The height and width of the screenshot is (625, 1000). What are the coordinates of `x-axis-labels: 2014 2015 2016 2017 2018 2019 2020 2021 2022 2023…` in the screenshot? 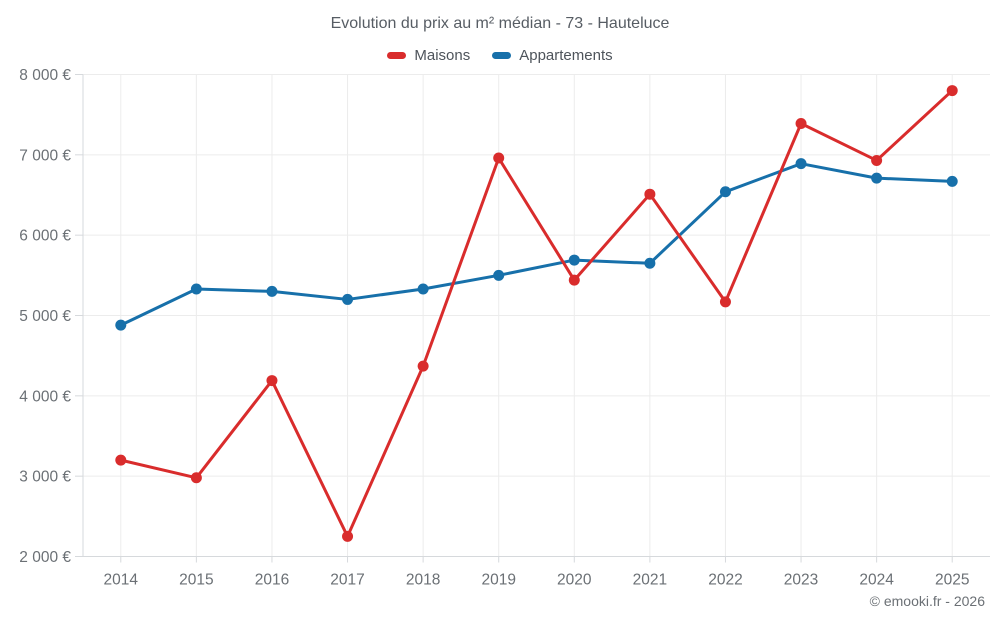 It's located at (537, 580).